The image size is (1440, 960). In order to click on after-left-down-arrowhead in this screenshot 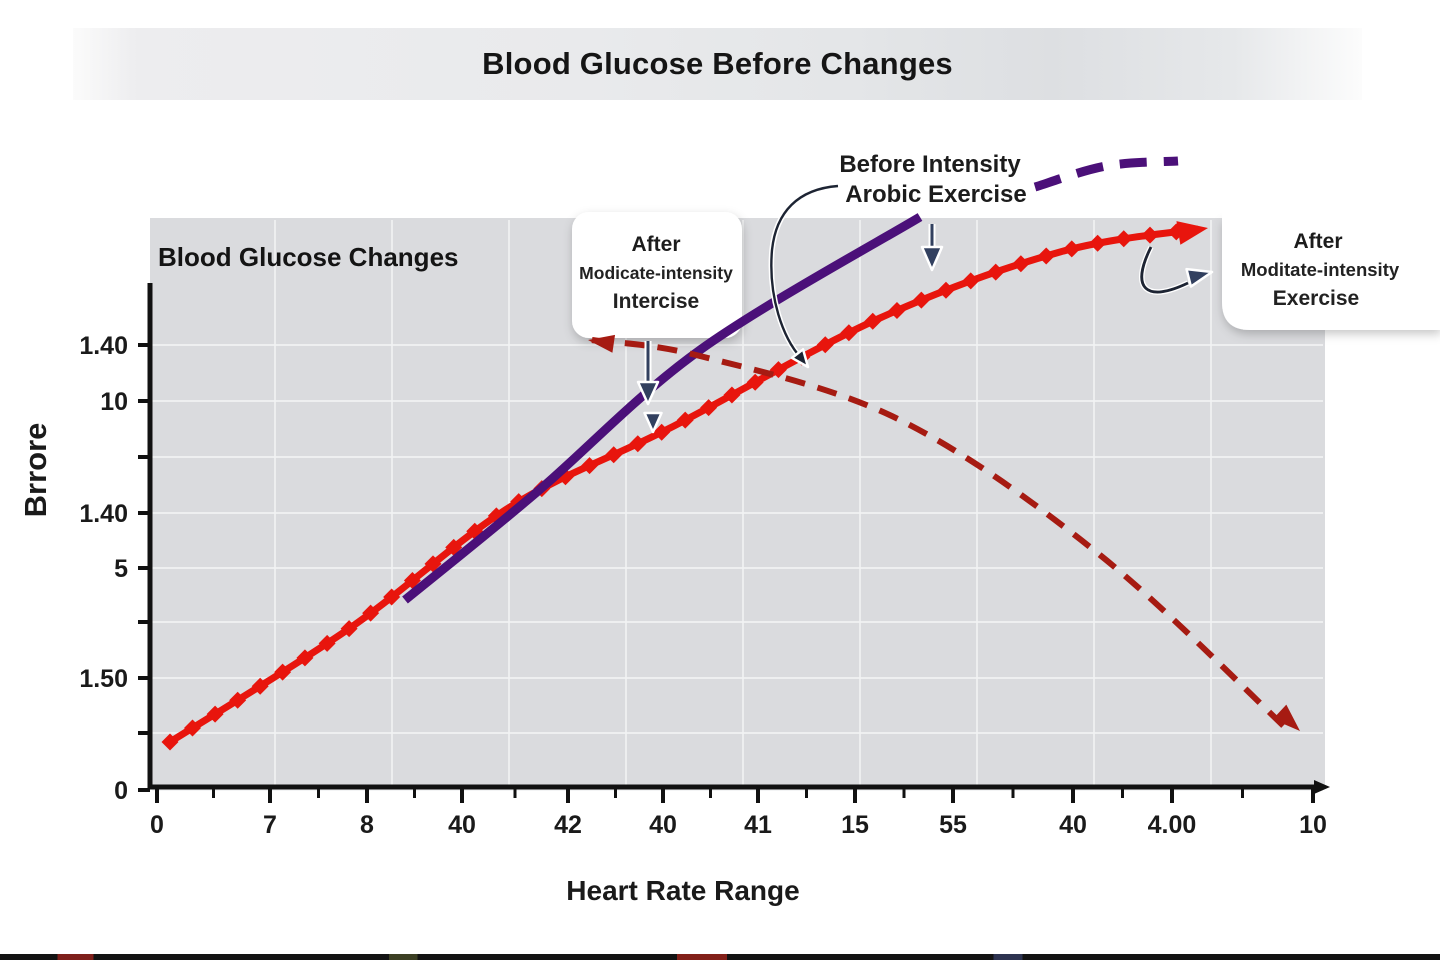, I will do `click(648, 393)`.